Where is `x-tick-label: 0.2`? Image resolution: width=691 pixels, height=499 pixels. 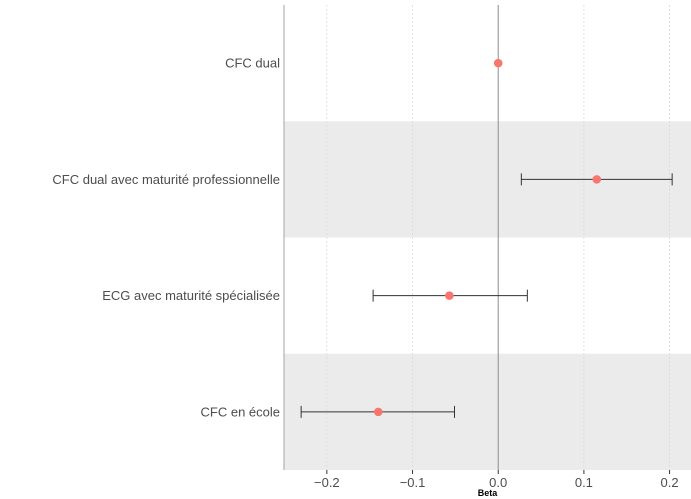 x-tick-label: 0.2 is located at coordinates (670, 482).